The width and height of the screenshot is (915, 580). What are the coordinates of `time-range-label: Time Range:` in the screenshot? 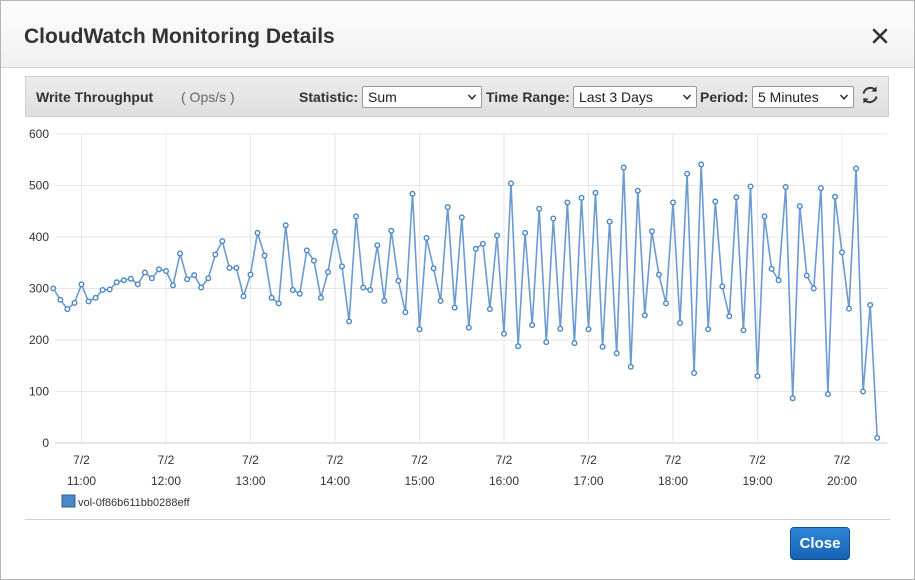 It's located at (528, 97).